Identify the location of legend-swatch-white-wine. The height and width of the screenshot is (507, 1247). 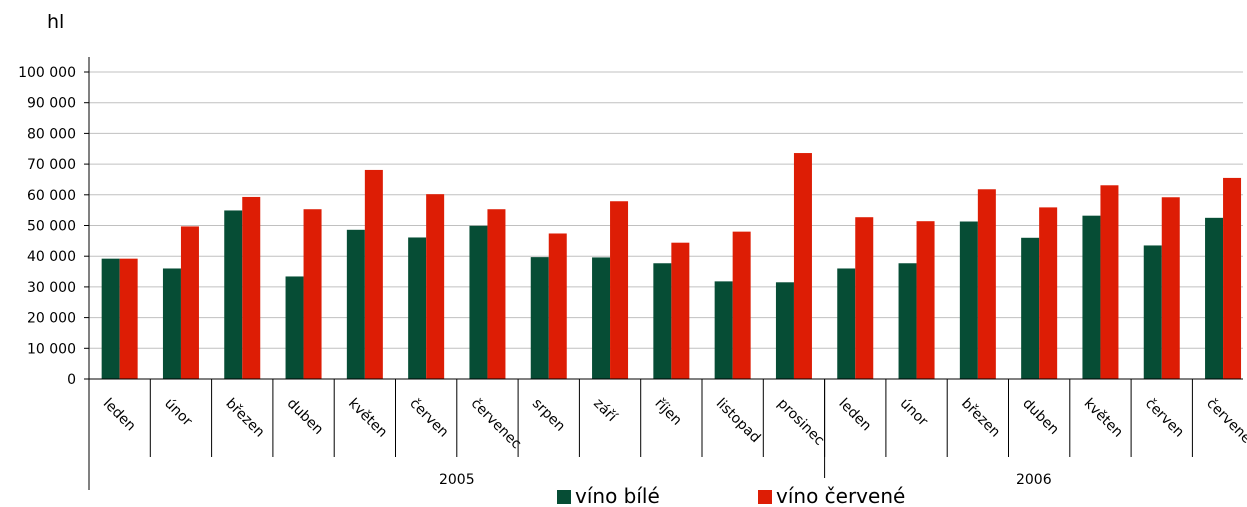
(564, 497).